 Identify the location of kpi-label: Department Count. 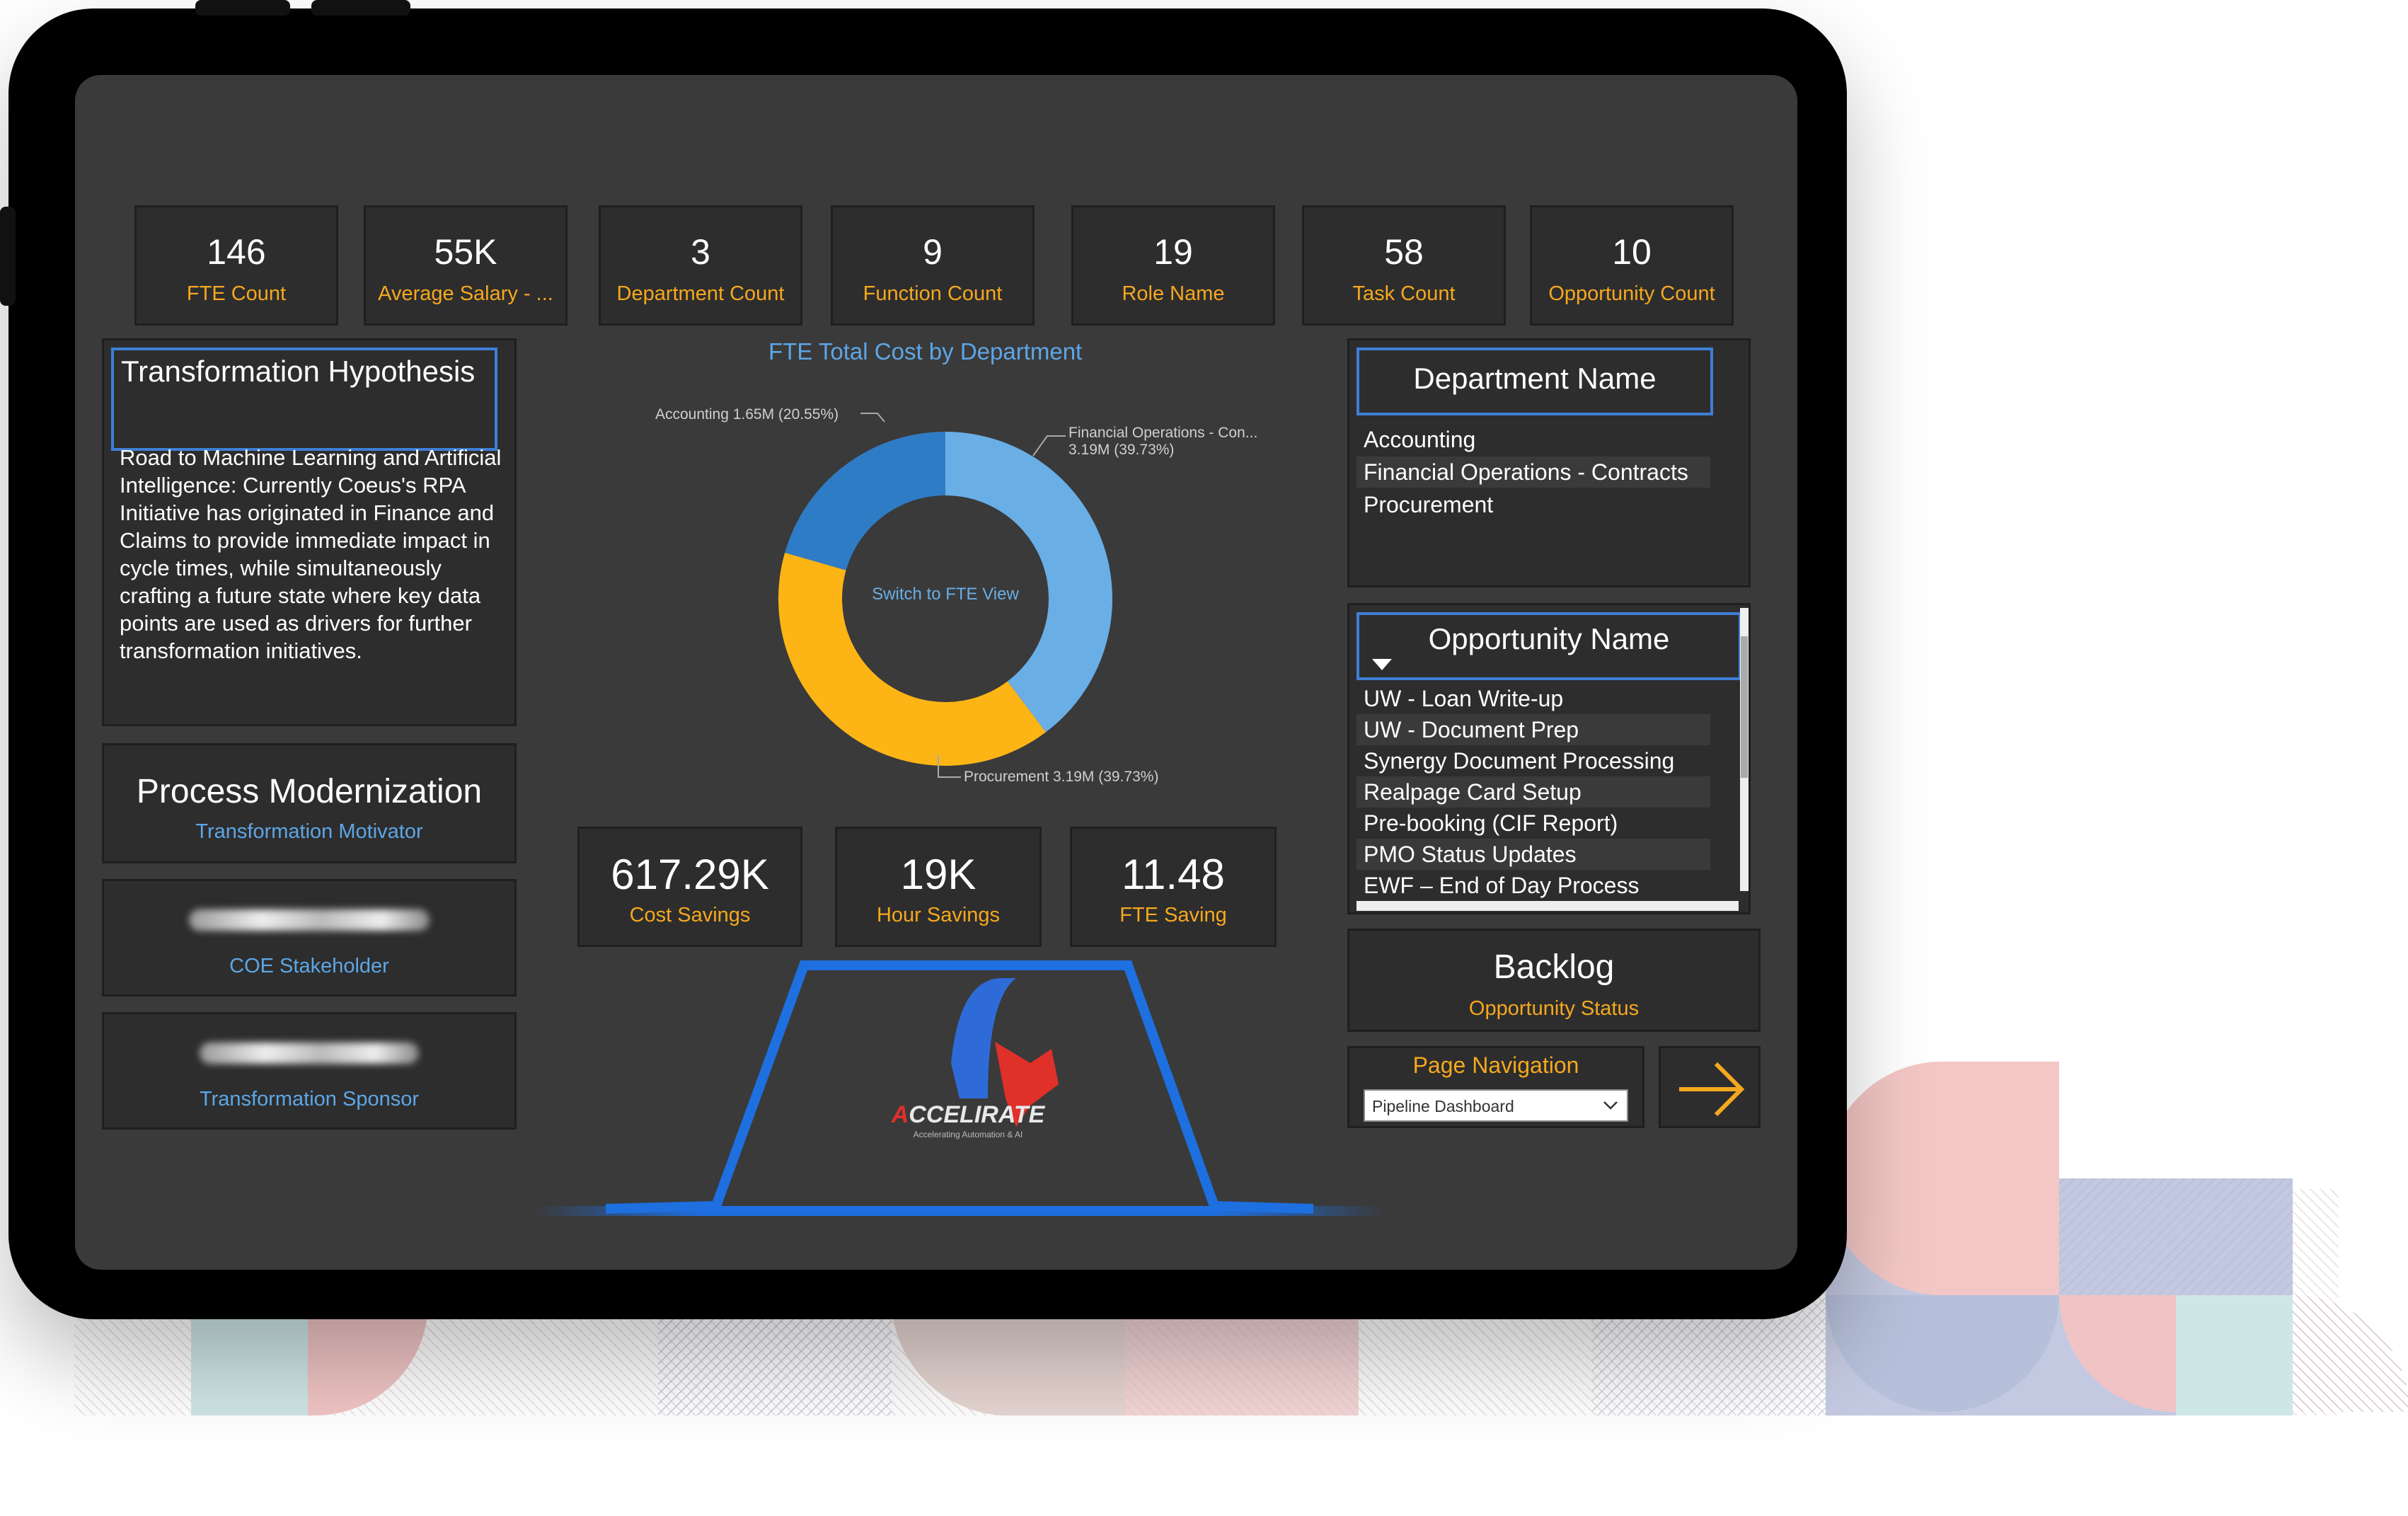
(700, 293).